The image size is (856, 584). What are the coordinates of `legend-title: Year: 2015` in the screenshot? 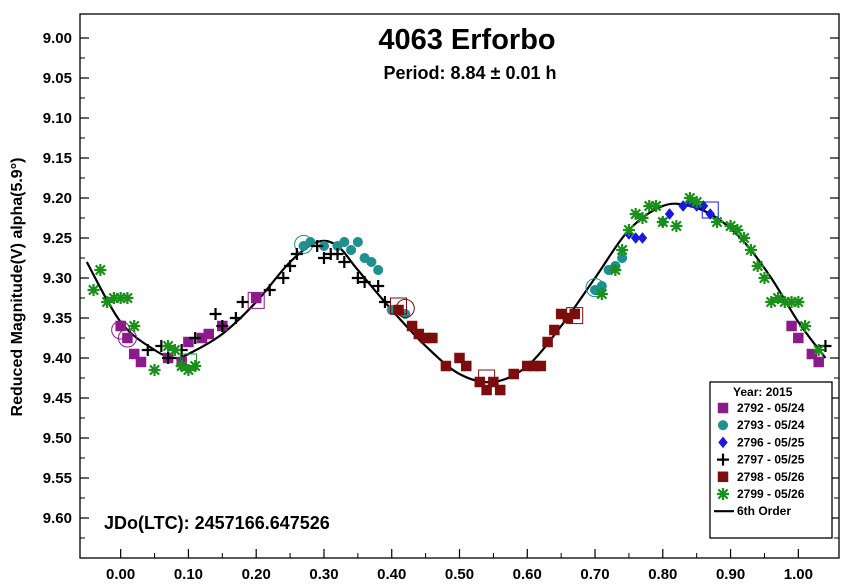 It's located at (763, 392).